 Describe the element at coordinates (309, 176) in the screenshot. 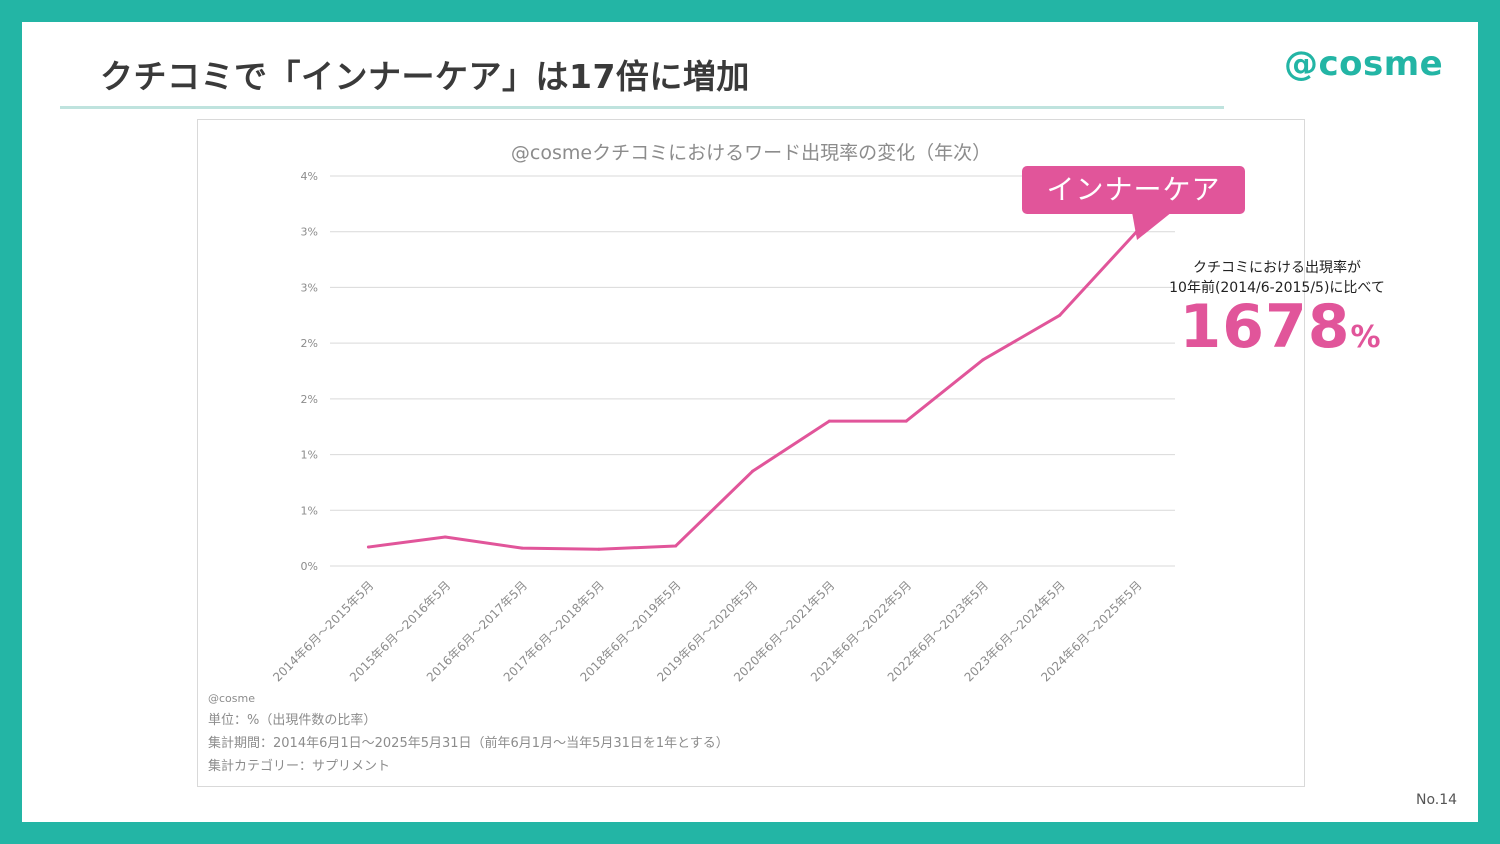

I see `y-tick-label: 4%` at that location.